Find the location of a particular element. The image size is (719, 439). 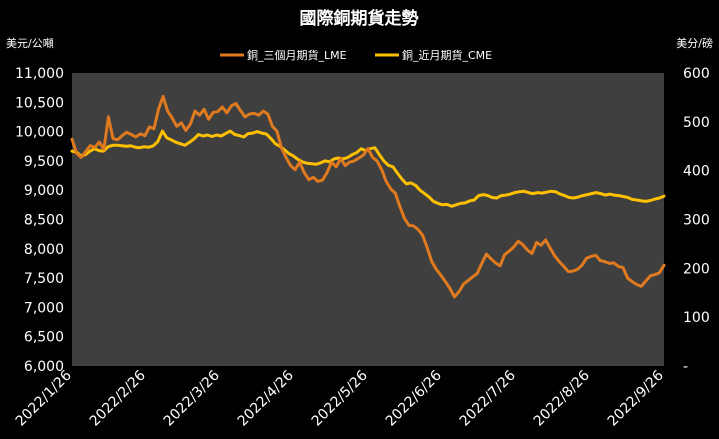

left-tick-label: 9,500 is located at coordinates (44, 162).